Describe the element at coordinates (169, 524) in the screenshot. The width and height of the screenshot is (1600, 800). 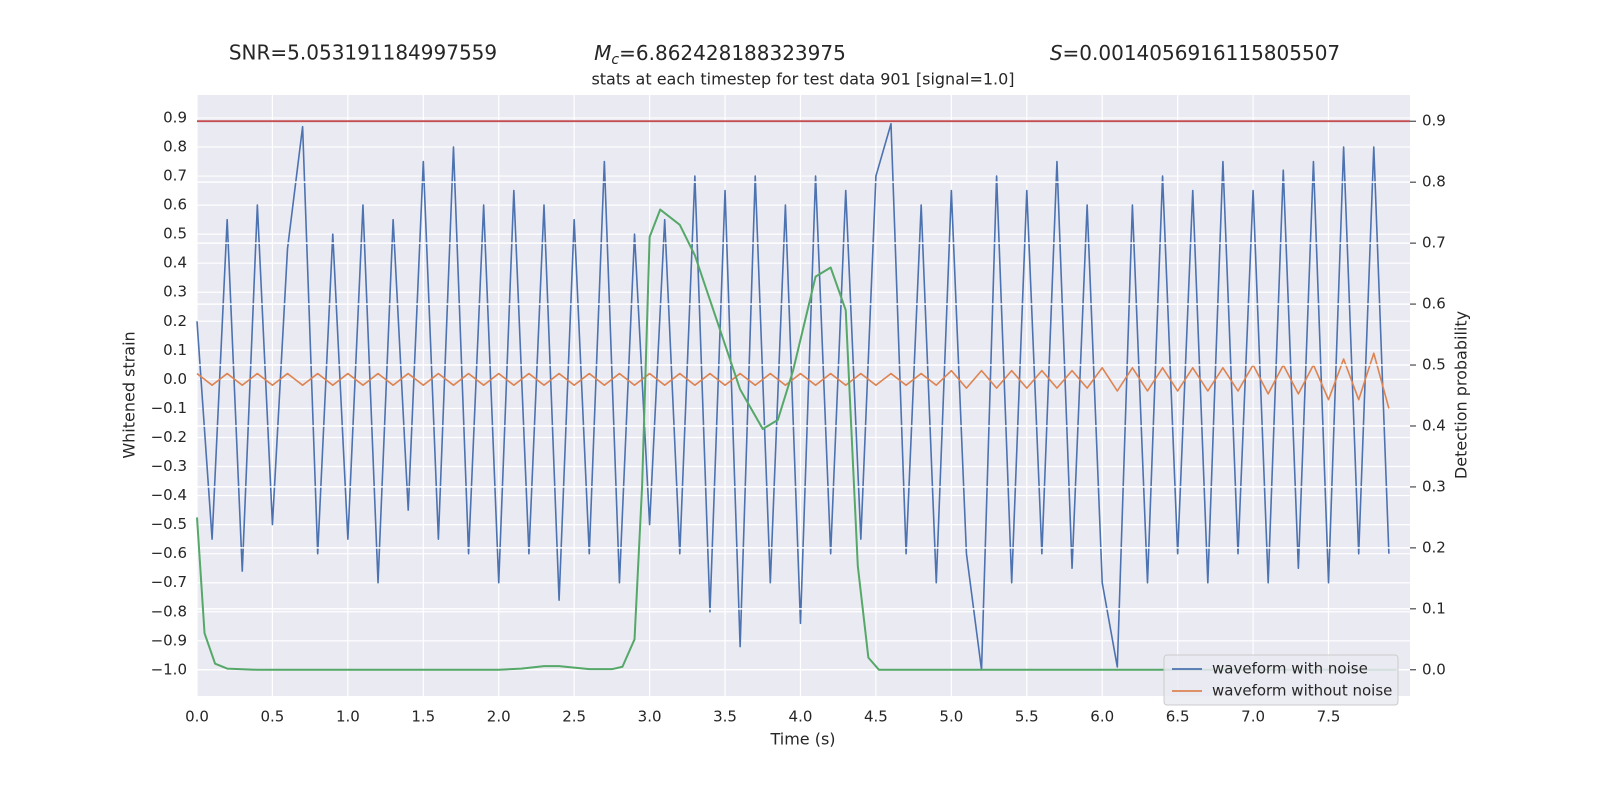
I see `y-tick-label: −0.5` at that location.